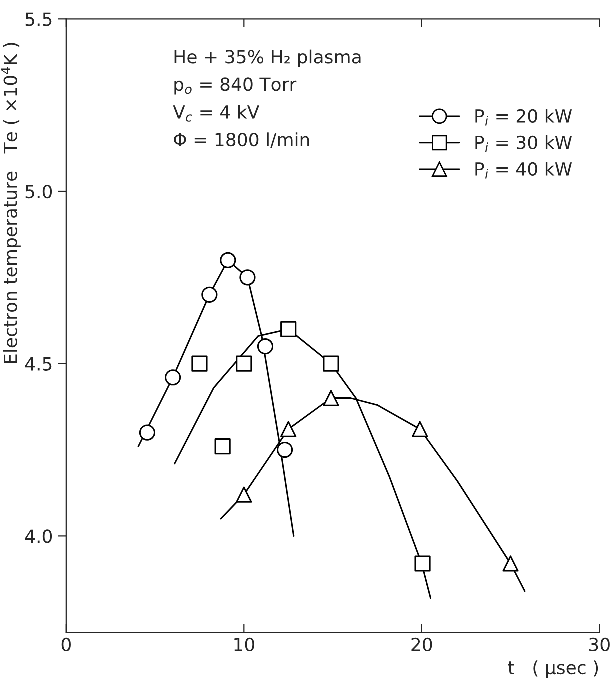 Image resolution: width=615 pixels, height=684 pixels. What do you see at coordinates (38, 364) in the screenshot?
I see `y-tick-label: 4.5` at bounding box center [38, 364].